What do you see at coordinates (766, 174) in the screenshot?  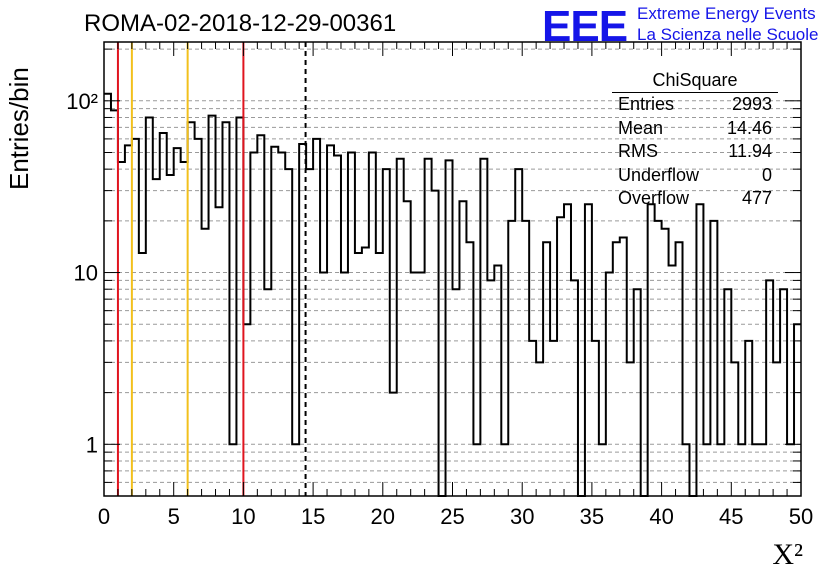 I see `stats-value: 0` at bounding box center [766, 174].